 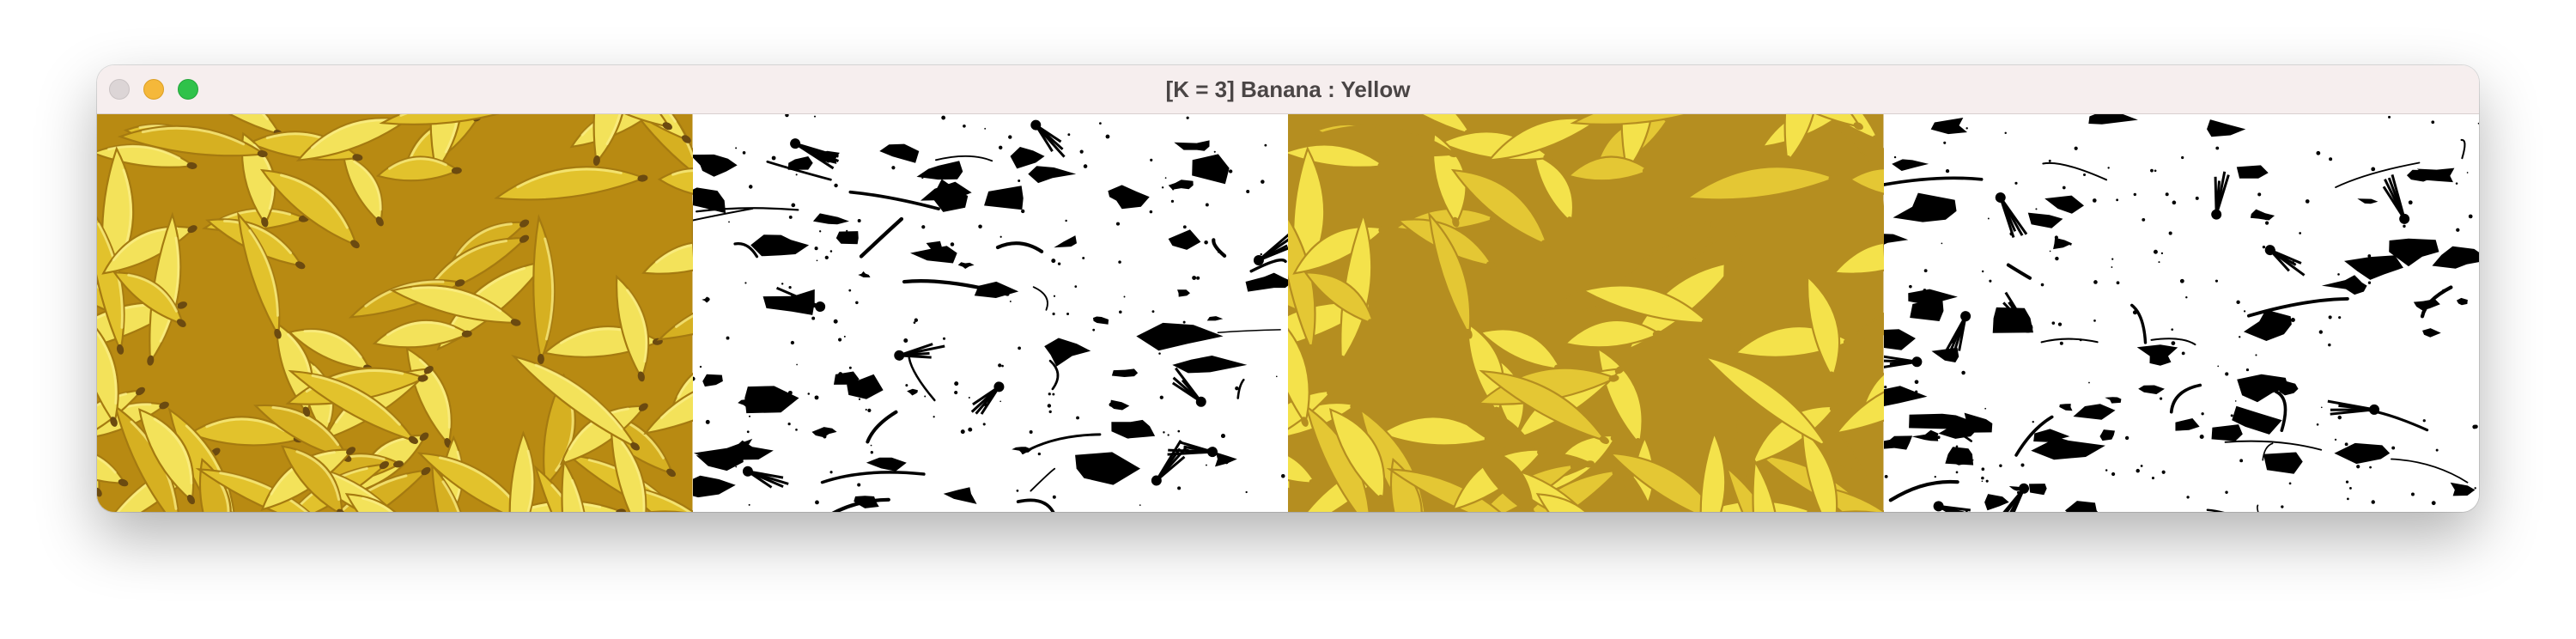 I want to click on mask-image-panel, so click(x=990, y=313).